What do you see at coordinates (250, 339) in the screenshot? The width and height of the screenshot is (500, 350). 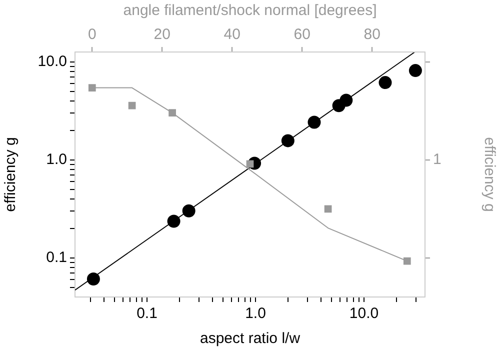 I see `x-axis-title: aspect ratio l/w` at bounding box center [250, 339].